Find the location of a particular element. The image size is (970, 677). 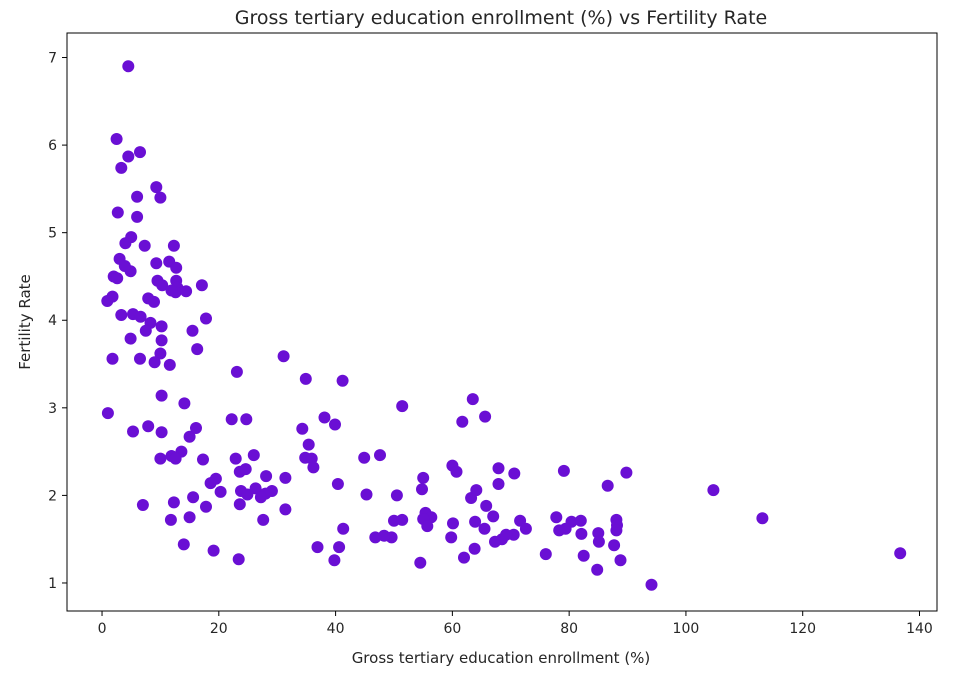

y-tick-label: 1 is located at coordinates (52, 584).